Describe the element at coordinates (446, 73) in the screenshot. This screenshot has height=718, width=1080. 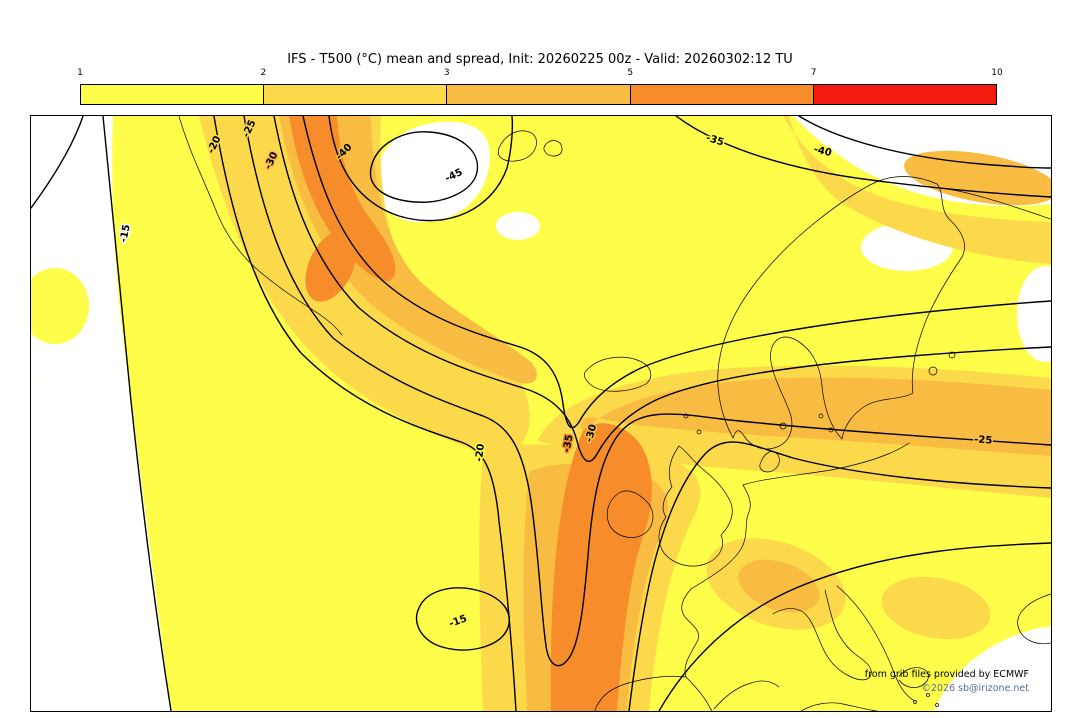
I see `colorbar-tick-3: 3` at that location.